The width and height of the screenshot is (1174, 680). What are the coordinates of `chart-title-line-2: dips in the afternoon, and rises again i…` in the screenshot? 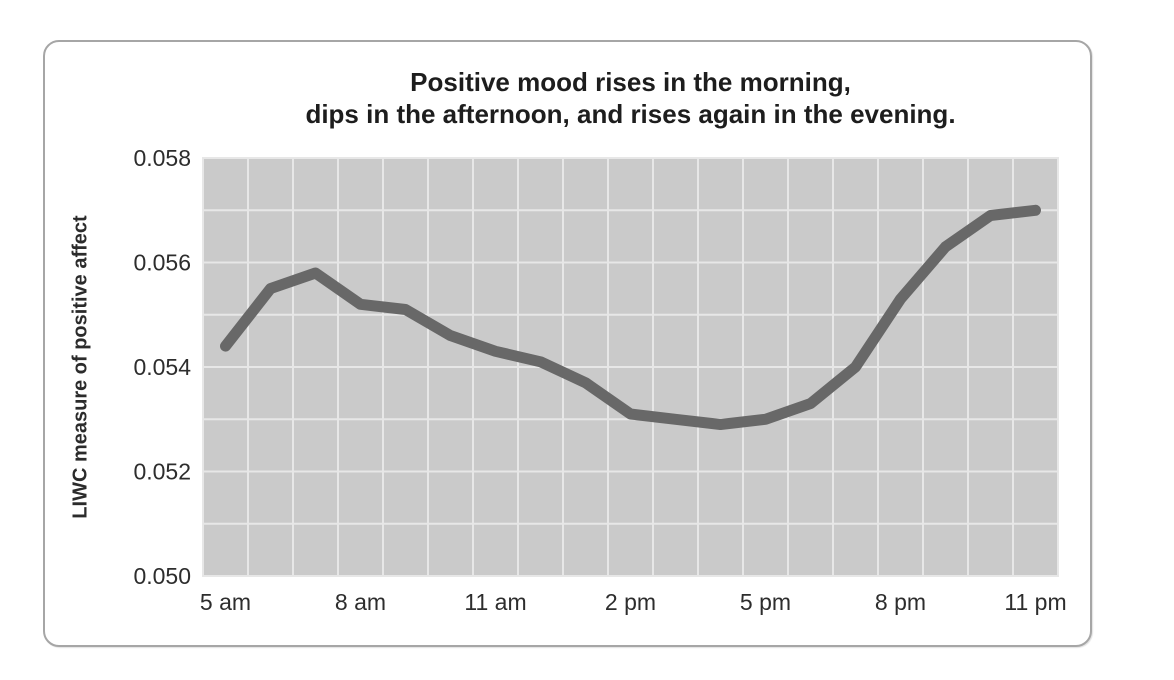 It's located at (630, 114).